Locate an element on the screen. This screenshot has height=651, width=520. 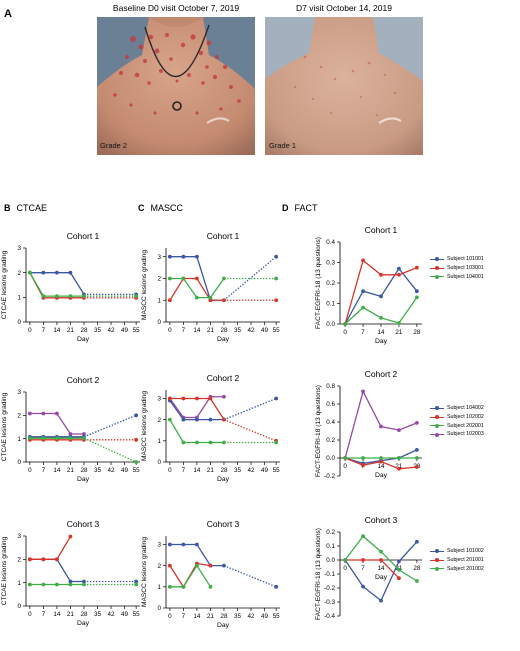
series-line-red is located at coordinates (372, 569).